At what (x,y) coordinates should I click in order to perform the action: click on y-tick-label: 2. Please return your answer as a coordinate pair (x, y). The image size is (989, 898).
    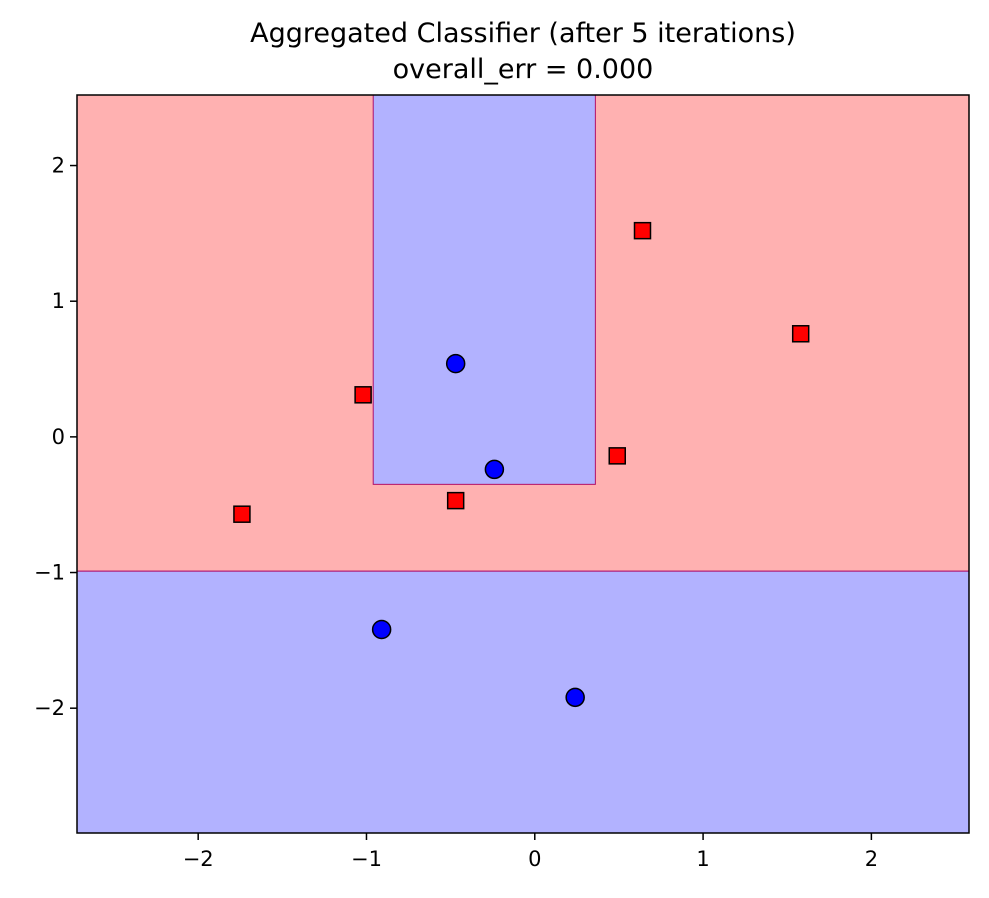
    Looking at the image, I should click on (58, 166).